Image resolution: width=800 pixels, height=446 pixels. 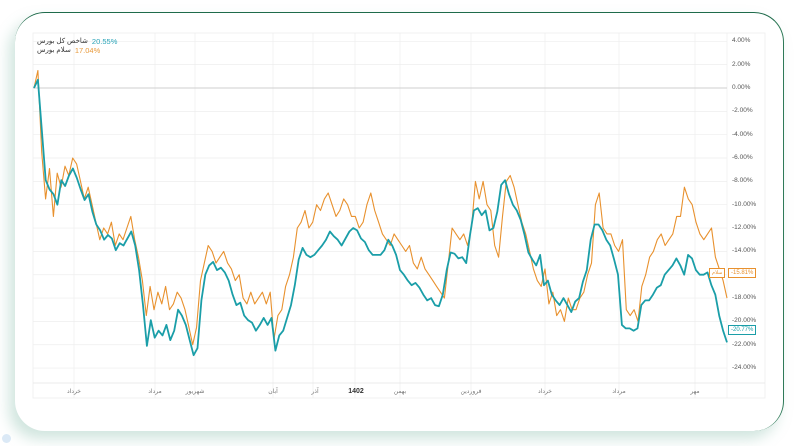 What do you see at coordinates (87, 50) in the screenshot?
I see `legend-value: 17.04%` at bounding box center [87, 50].